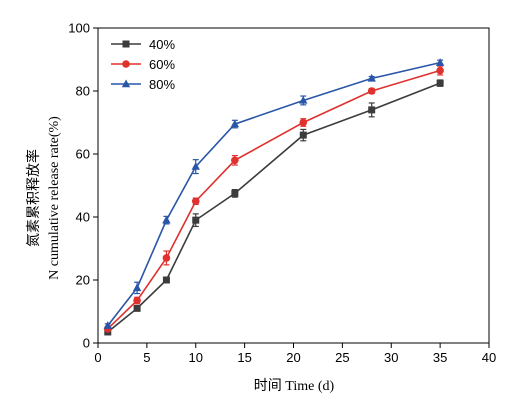 This screenshot has width=519, height=410. What do you see at coordinates (440, 357) in the screenshot?
I see `x-tick-label: 35` at bounding box center [440, 357].